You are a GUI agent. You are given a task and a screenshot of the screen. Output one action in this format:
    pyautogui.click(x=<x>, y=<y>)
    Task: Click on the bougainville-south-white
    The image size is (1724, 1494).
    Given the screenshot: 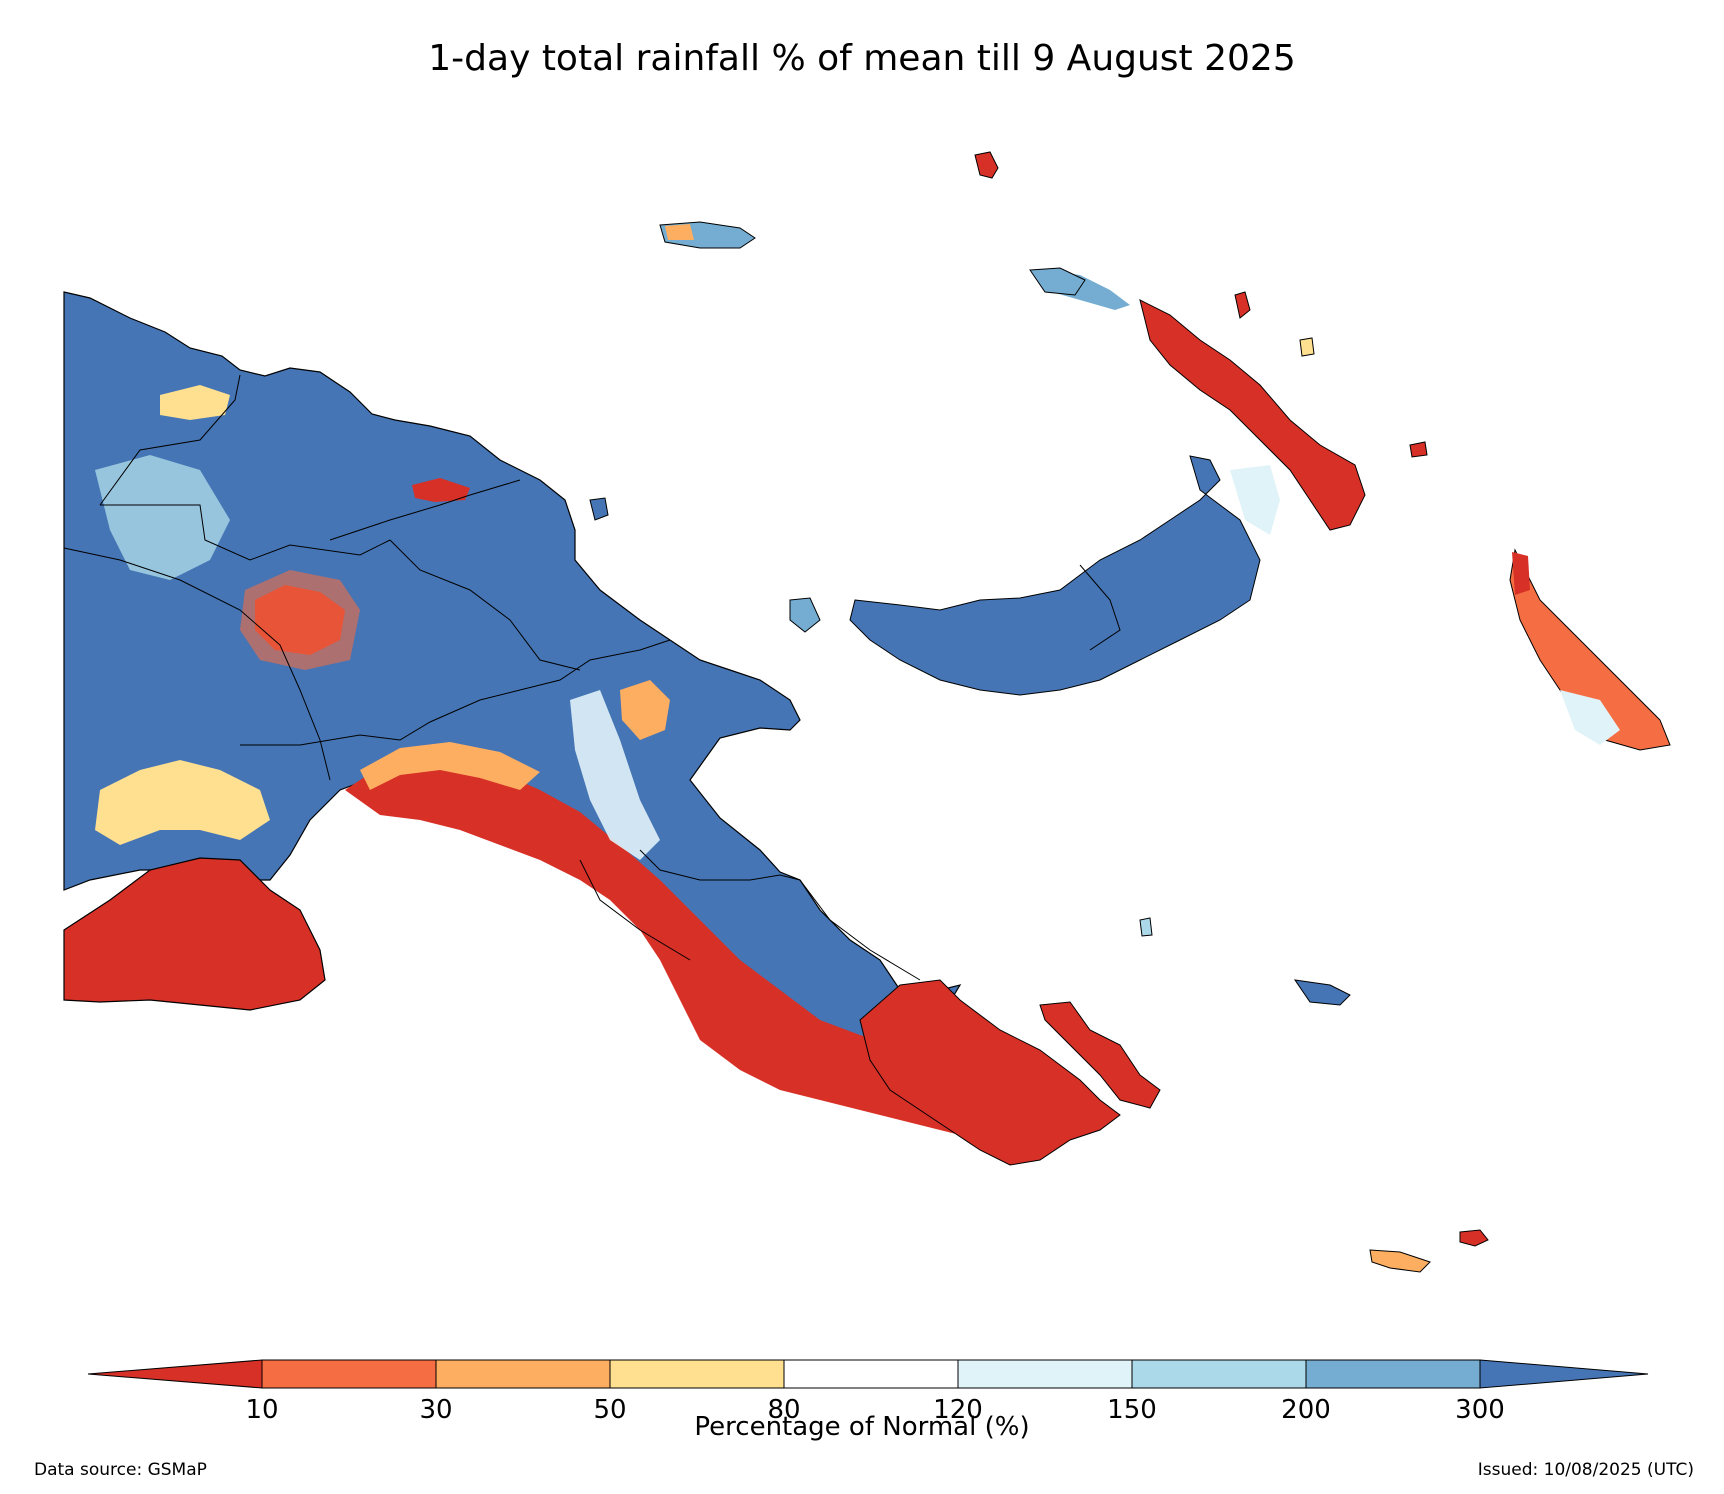 What is the action you would take?
    pyautogui.click(x=1590, y=717)
    